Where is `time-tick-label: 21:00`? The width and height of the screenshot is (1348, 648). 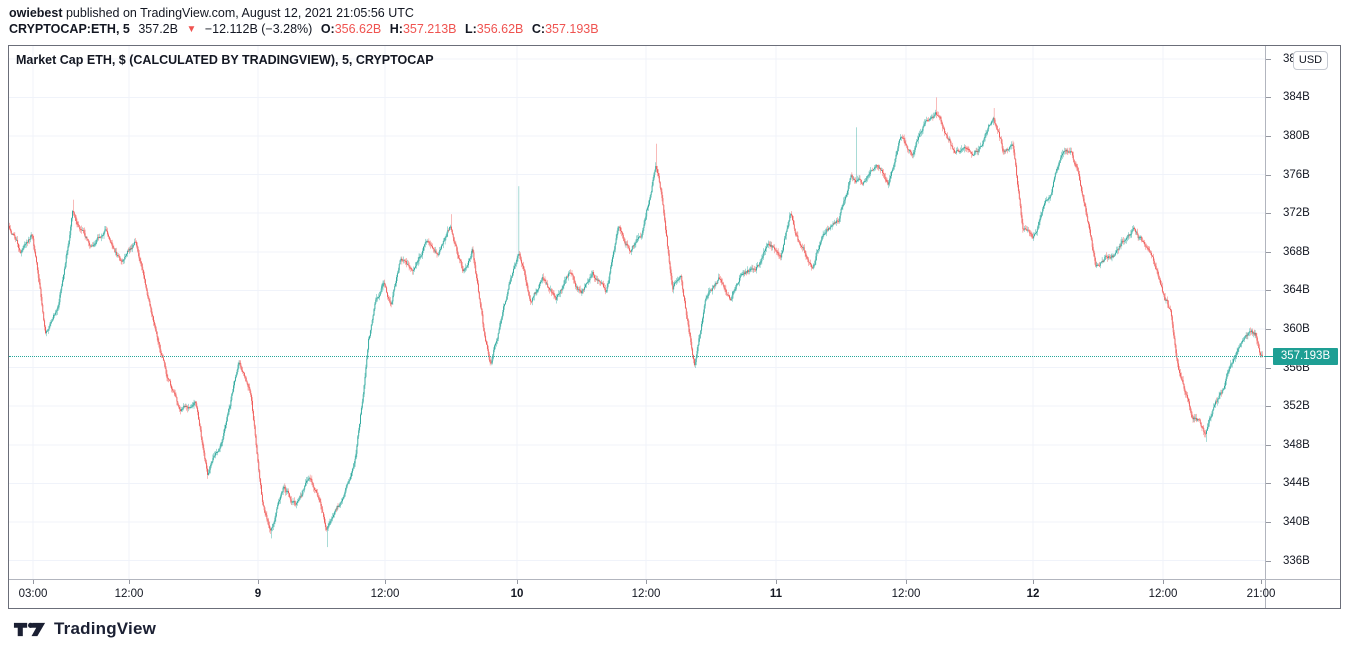
time-tick-label: 21:00 is located at coordinates (1261, 594).